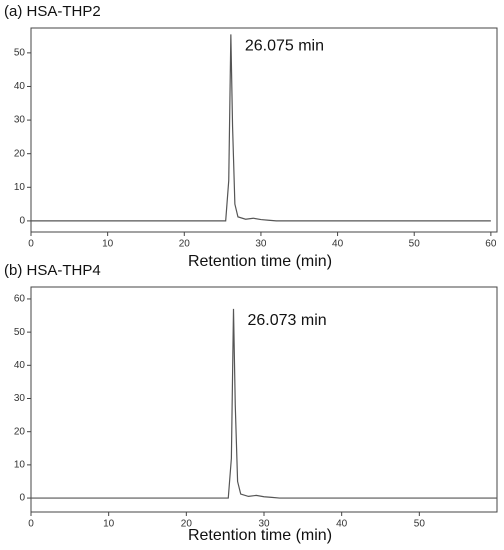  Describe the element at coordinates (284, 46) in the screenshot. I see `peak-annotation: 26.075 min` at that location.